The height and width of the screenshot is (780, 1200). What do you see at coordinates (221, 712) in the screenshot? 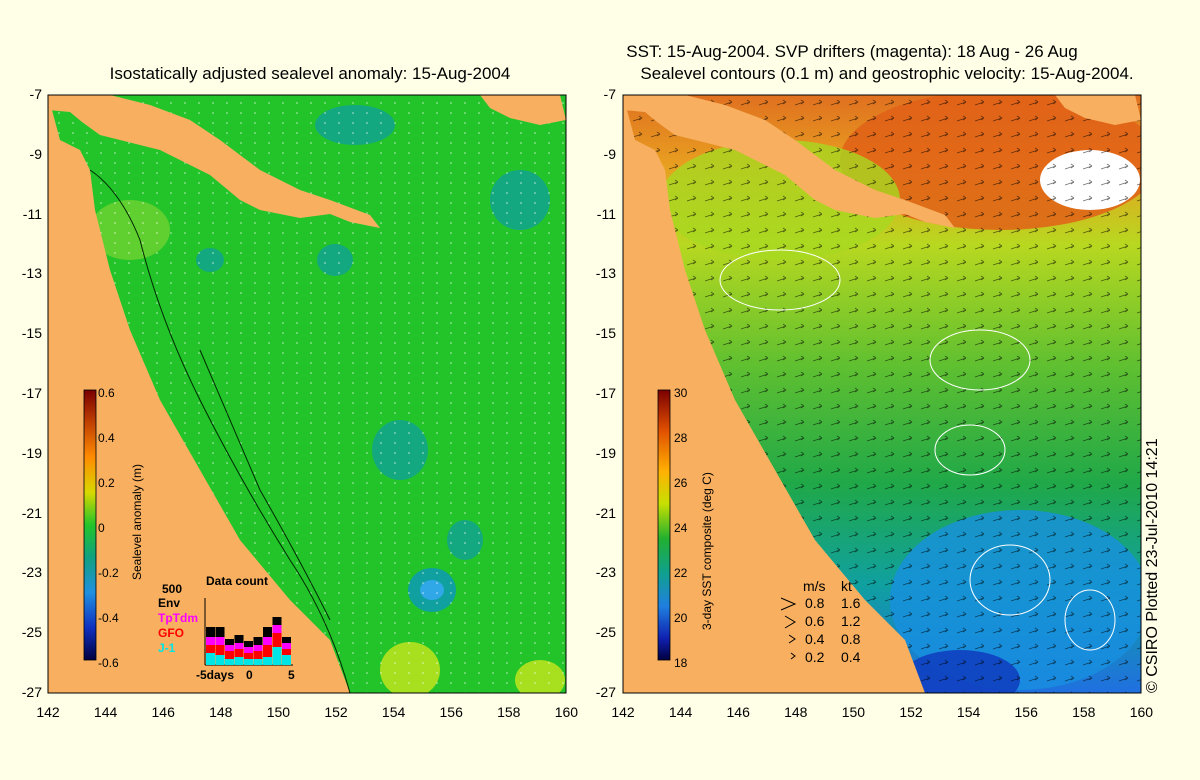
I see `lon-tick-label: 148` at bounding box center [221, 712].